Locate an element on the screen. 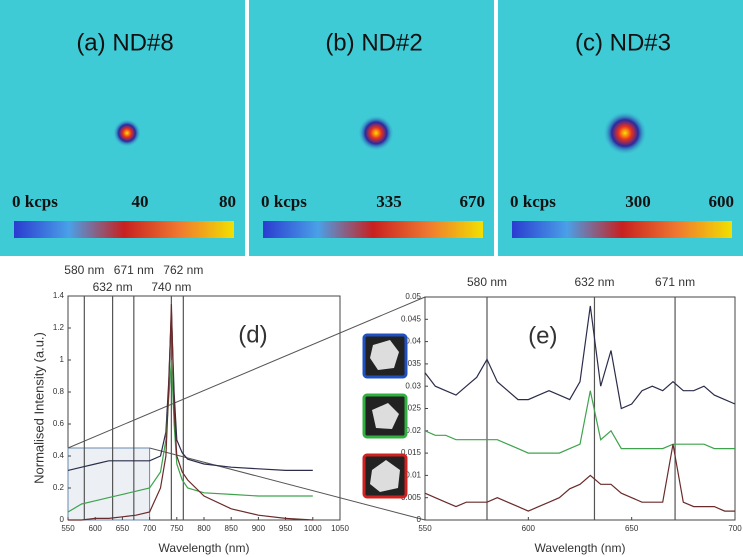 Image resolution: width=743 pixels, height=557 pixels. x-tick-label: 1000 is located at coordinates (313, 528).